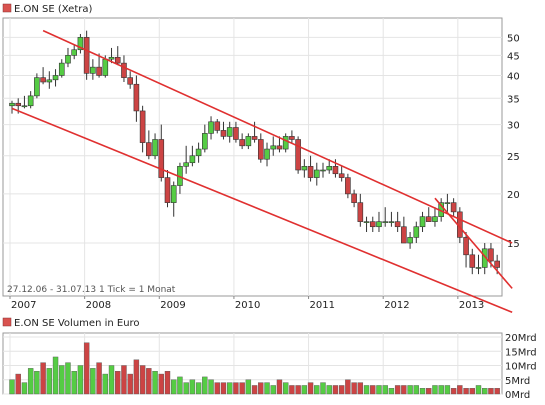 Image resolution: width=545 pixels, height=405 pixels. I want to click on volume-bars, so click(254, 368).